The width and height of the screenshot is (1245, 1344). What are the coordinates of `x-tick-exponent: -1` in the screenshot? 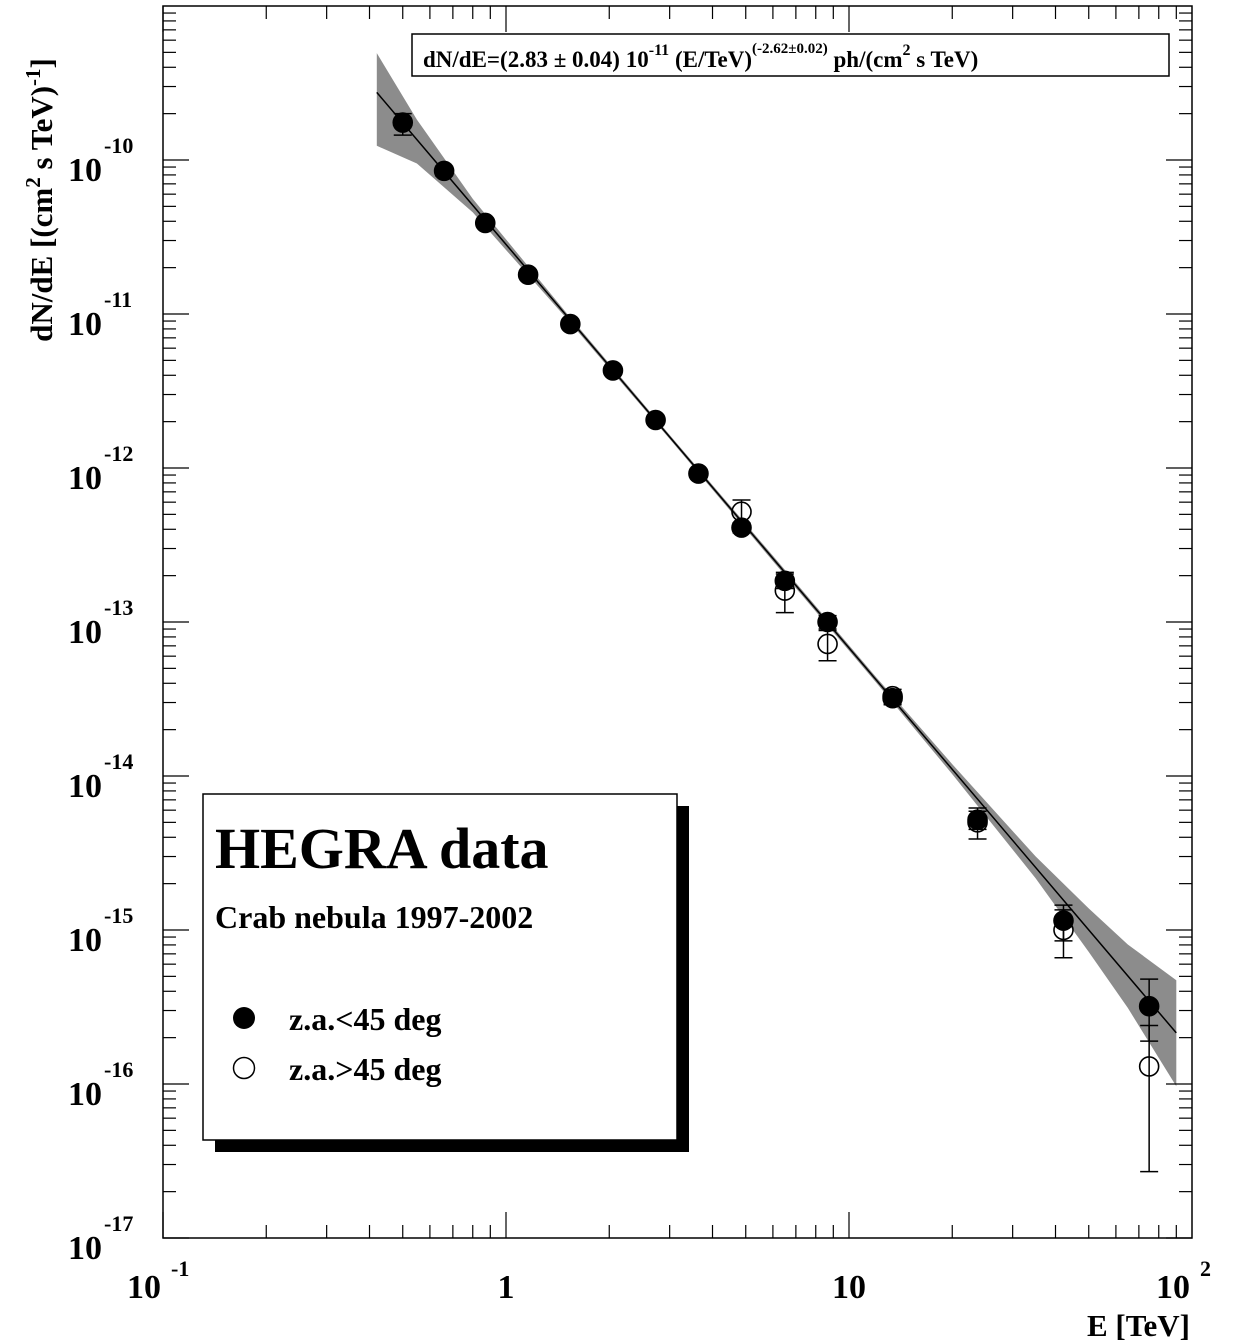 It's located at (180, 1268).